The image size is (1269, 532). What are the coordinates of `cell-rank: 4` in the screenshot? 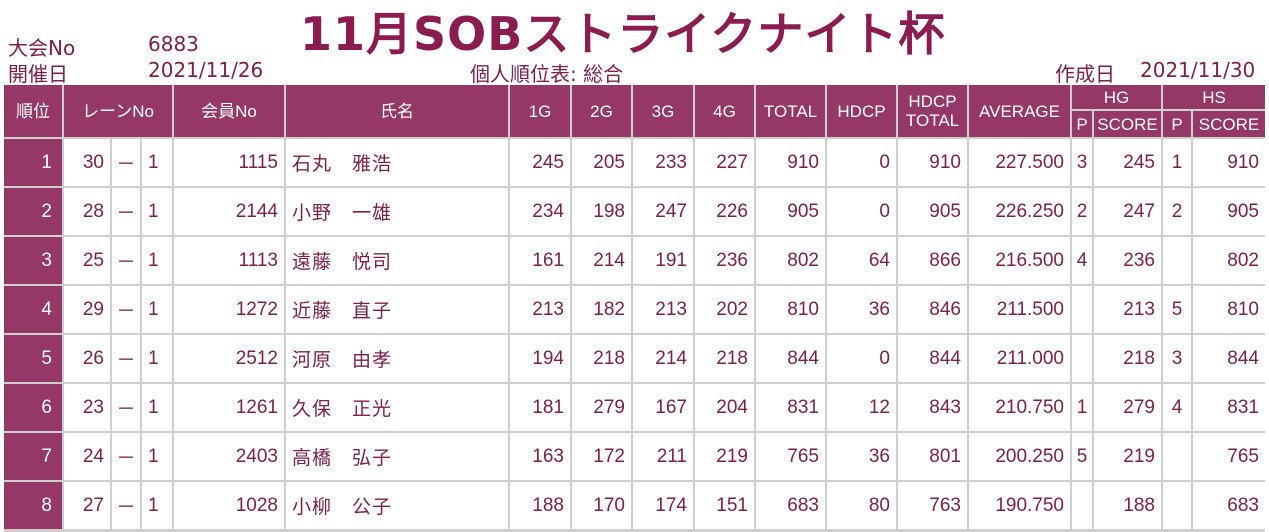 It's located at (33, 309).